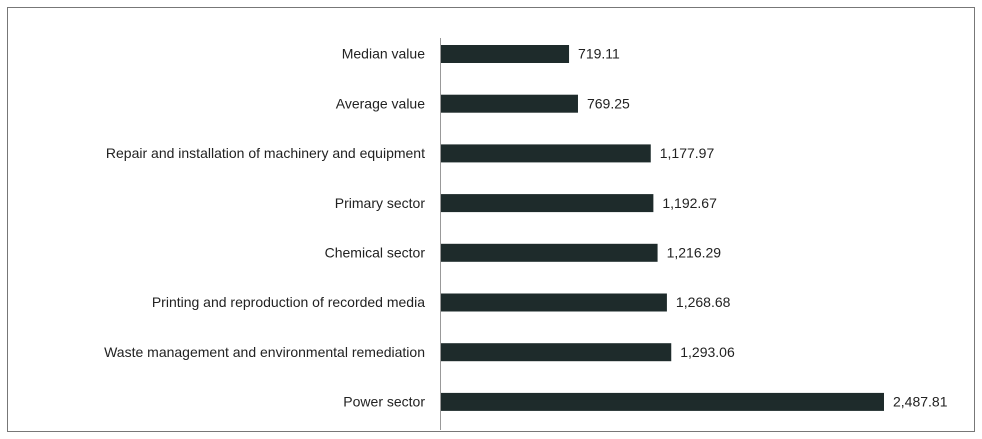 The width and height of the screenshot is (982, 439). I want to click on value-label: 1,177.97, so click(687, 153).